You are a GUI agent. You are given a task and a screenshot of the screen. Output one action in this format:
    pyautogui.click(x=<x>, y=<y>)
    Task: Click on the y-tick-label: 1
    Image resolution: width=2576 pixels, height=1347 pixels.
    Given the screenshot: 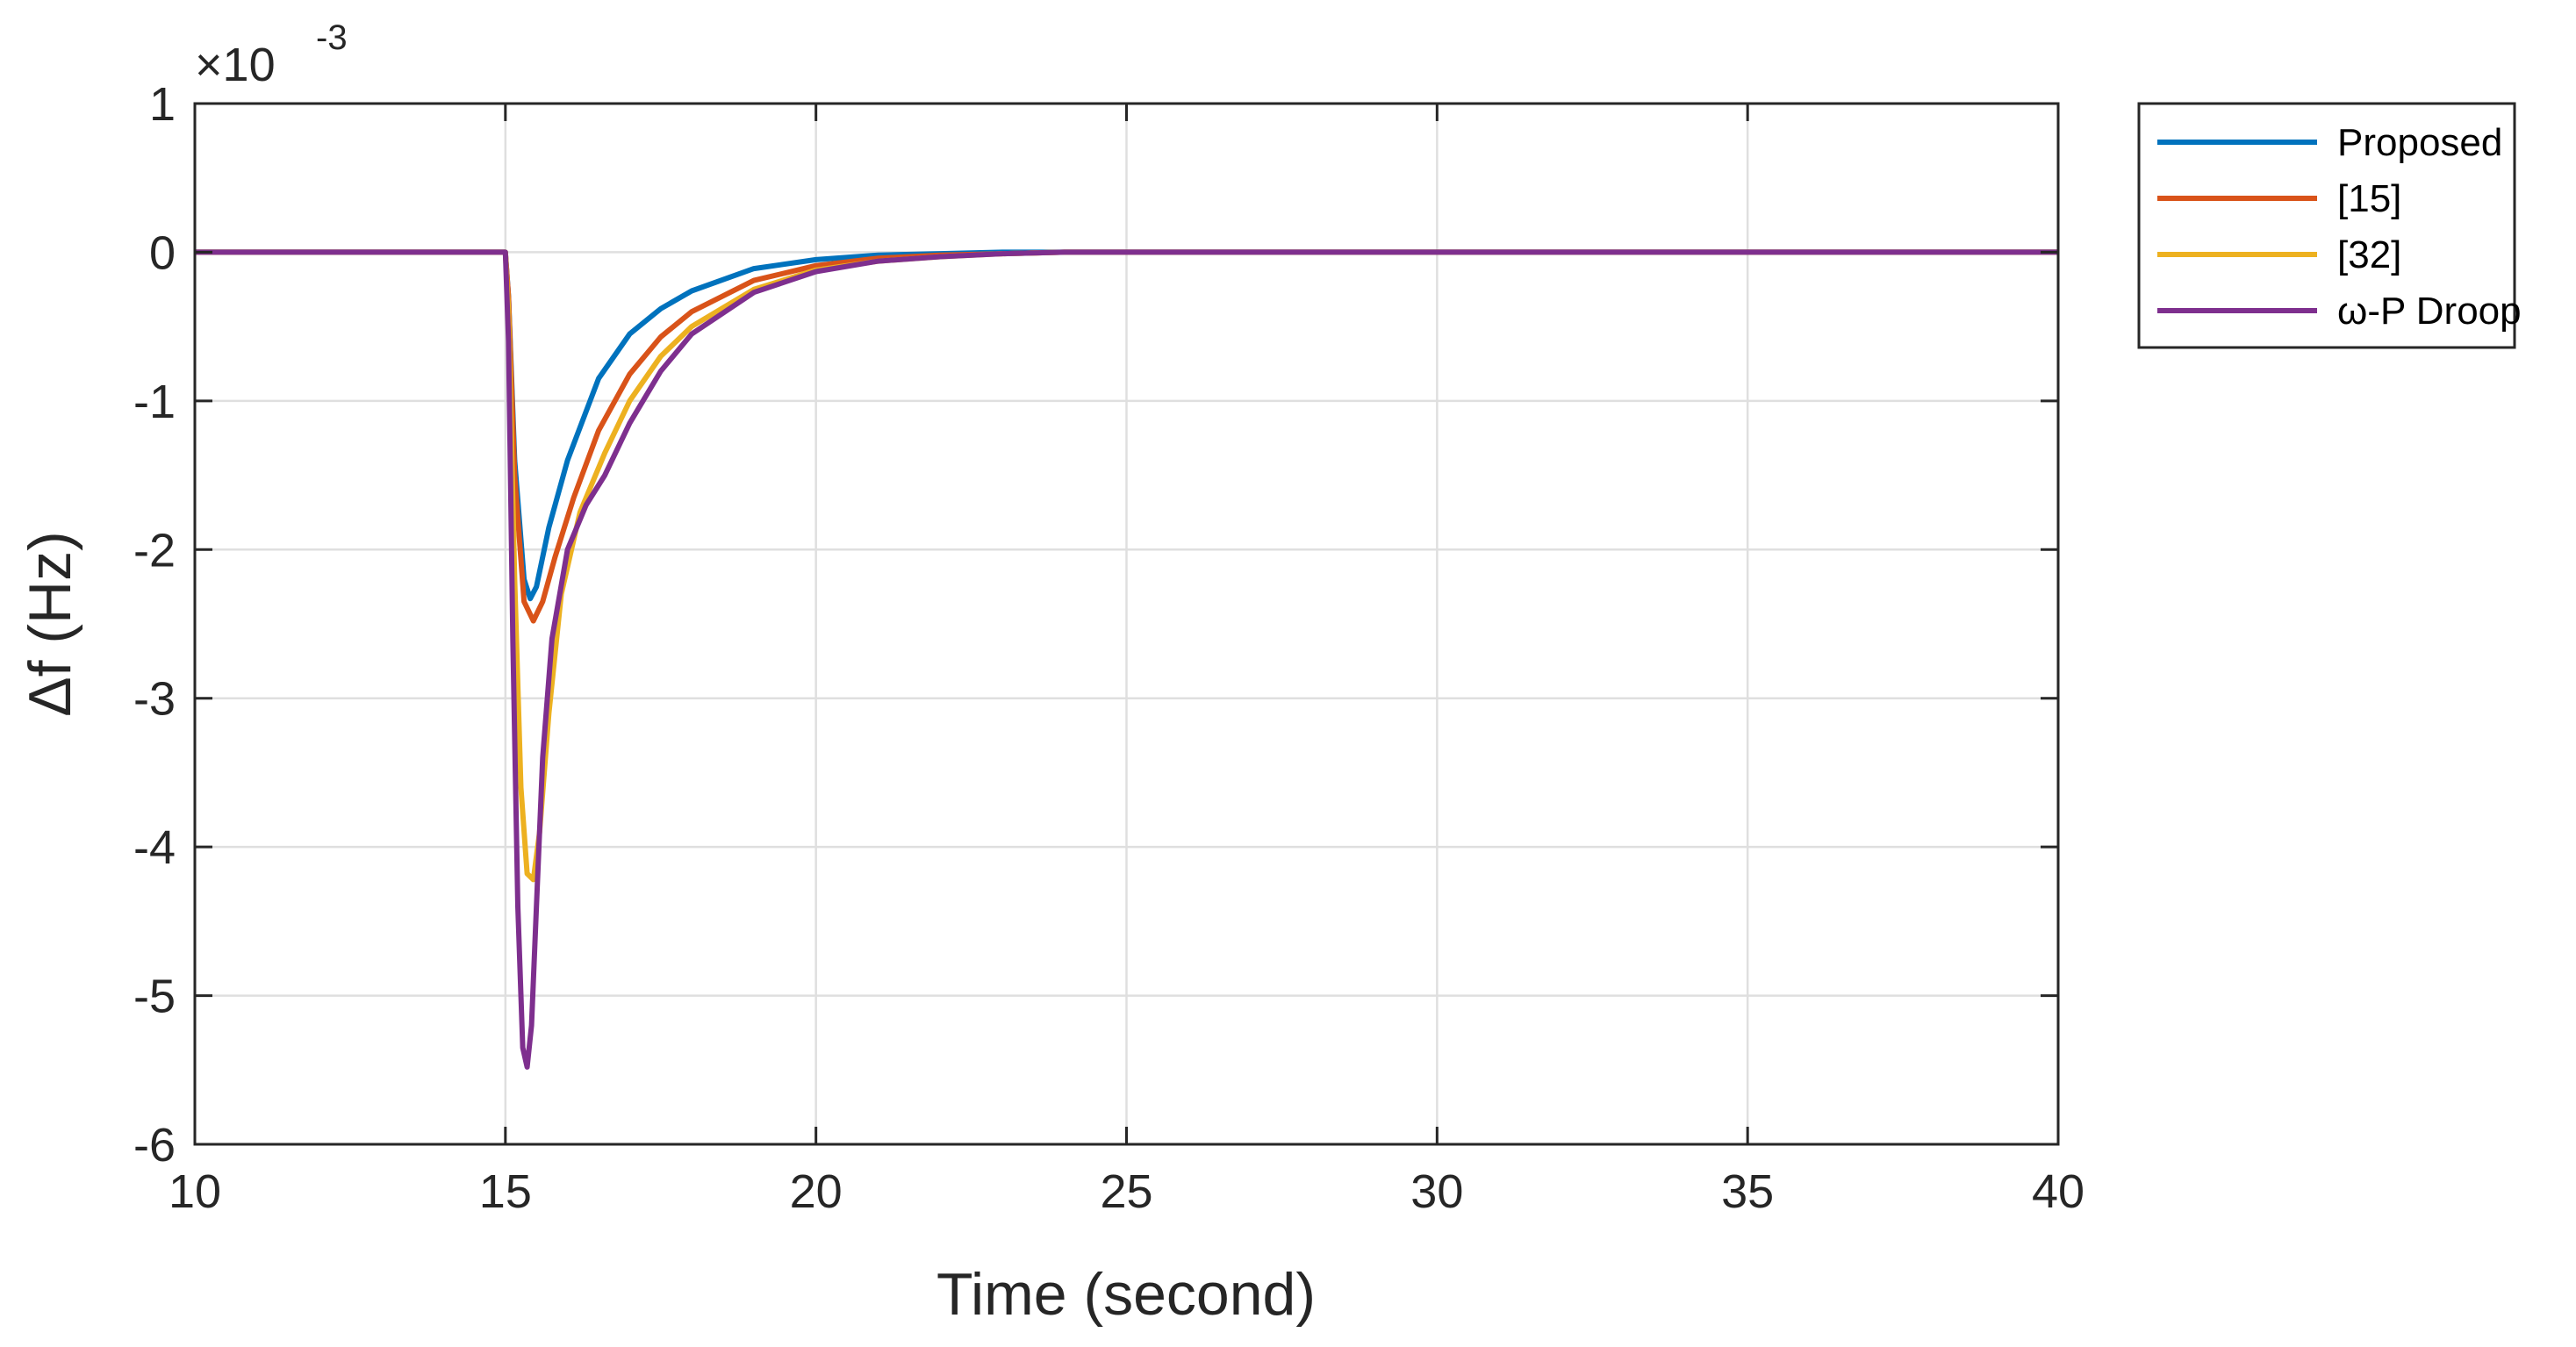 What is the action you would take?
    pyautogui.click(x=162, y=105)
    